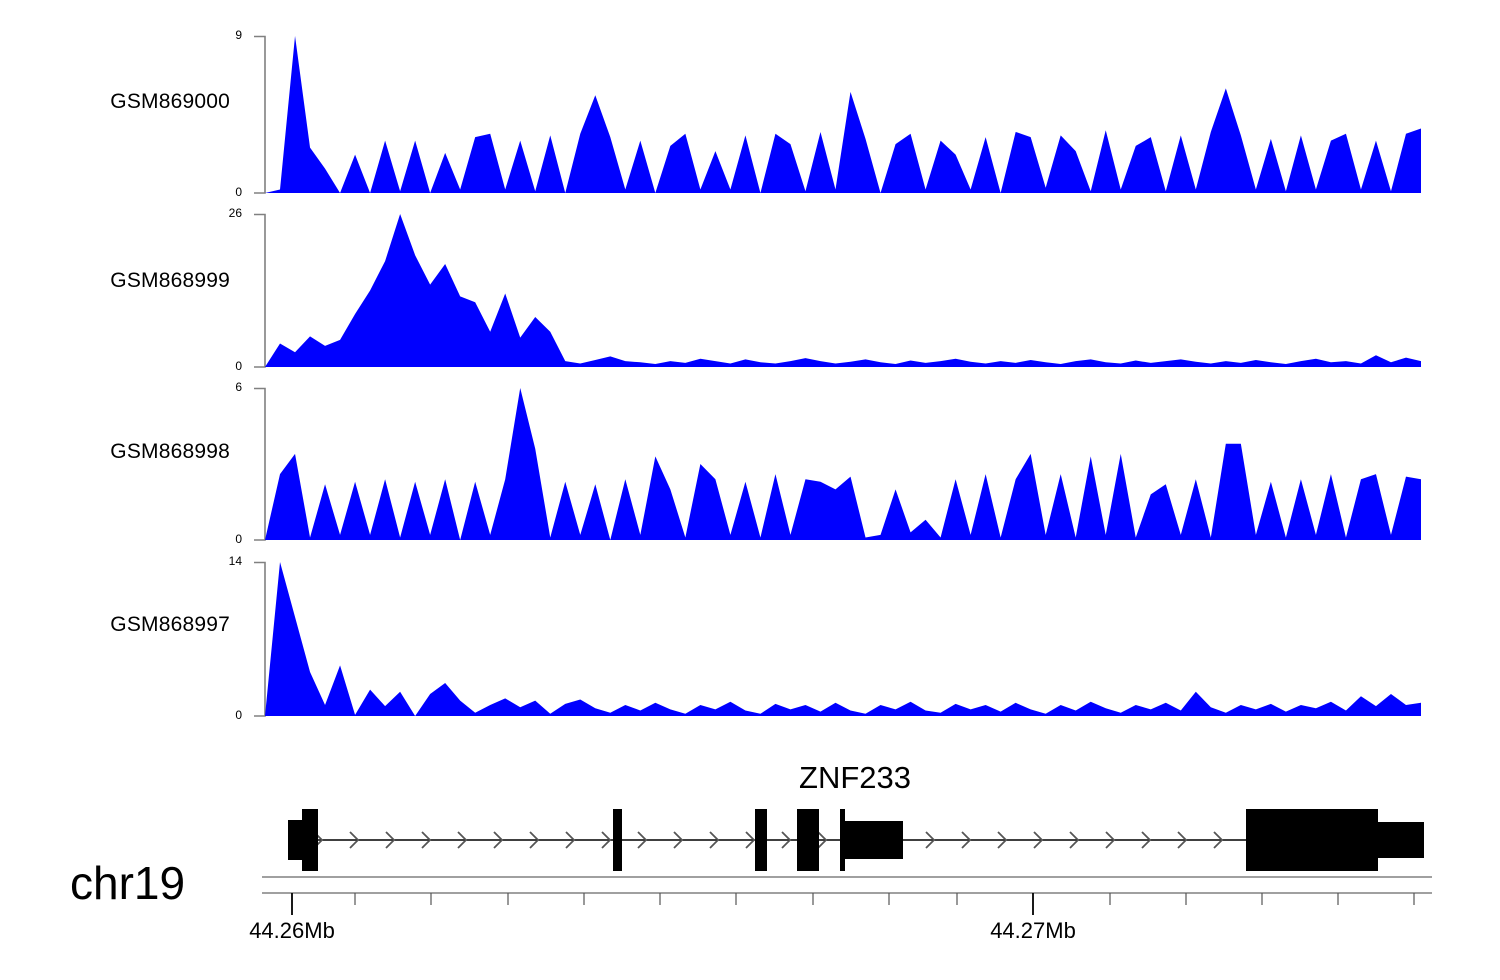 This screenshot has width=1500, height=980. I want to click on axis-coordinate-label: 44.27Mb, so click(1033, 930).